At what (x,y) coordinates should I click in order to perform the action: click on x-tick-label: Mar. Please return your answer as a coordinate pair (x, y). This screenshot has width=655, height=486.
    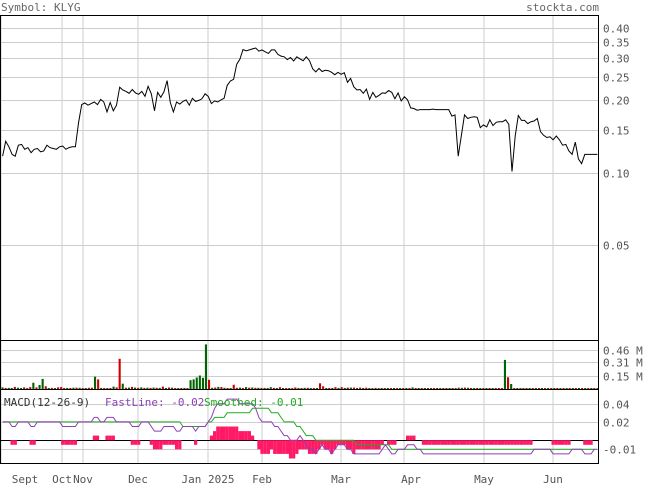
    Looking at the image, I should click on (341, 479).